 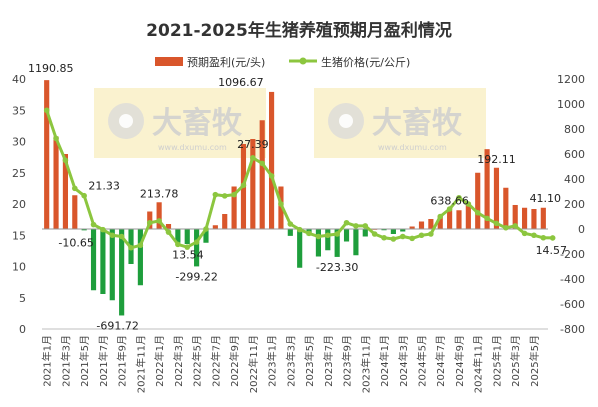 I want to click on x-tick-label: 2024年9月, so click(x=459, y=361).